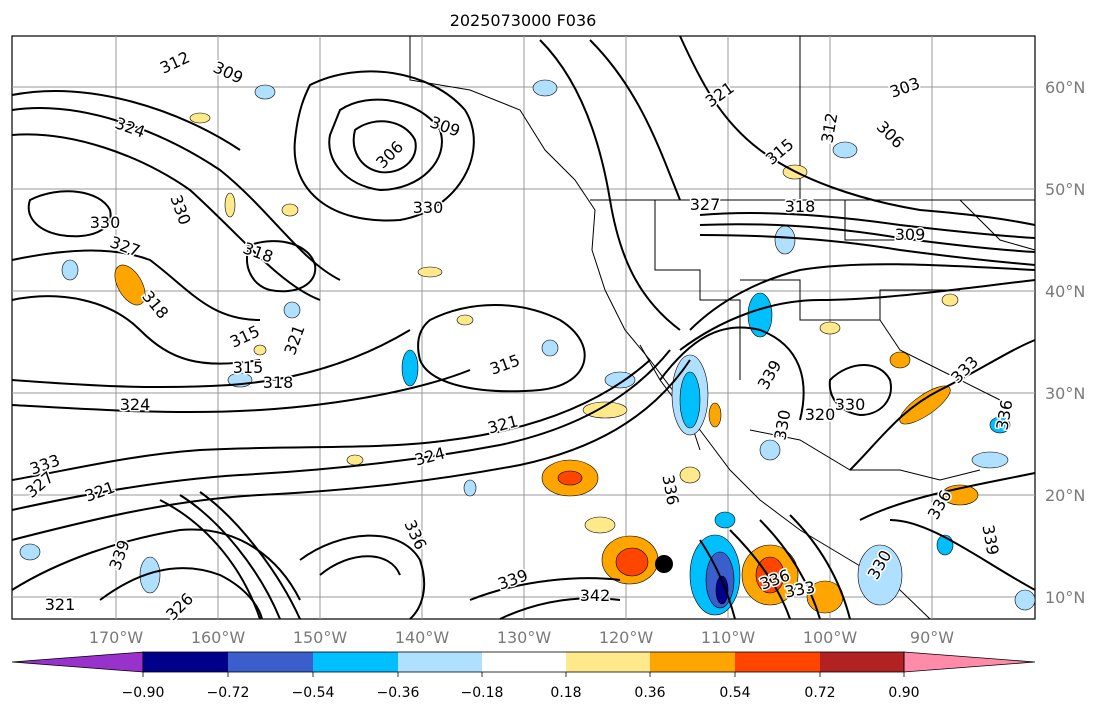 The width and height of the screenshot is (1105, 712). I want to click on lat-label: 50°N, so click(1065, 189).